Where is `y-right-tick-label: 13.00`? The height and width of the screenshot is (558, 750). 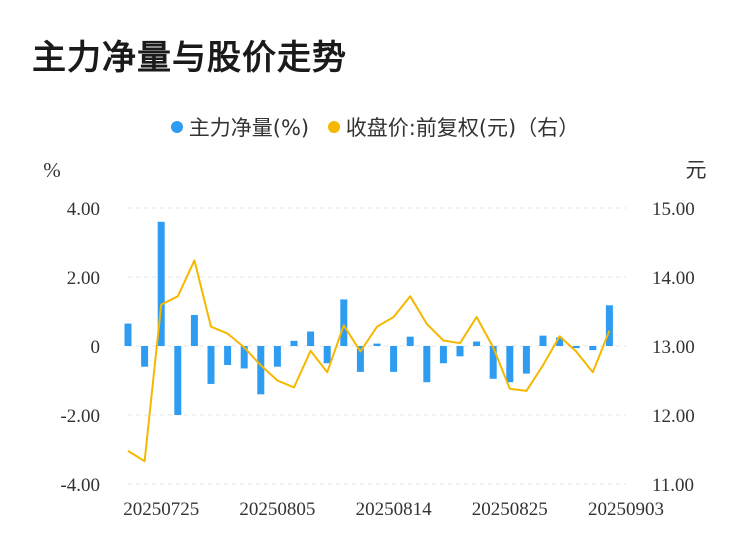
y-right-tick-label: 13.00 is located at coordinates (673, 347).